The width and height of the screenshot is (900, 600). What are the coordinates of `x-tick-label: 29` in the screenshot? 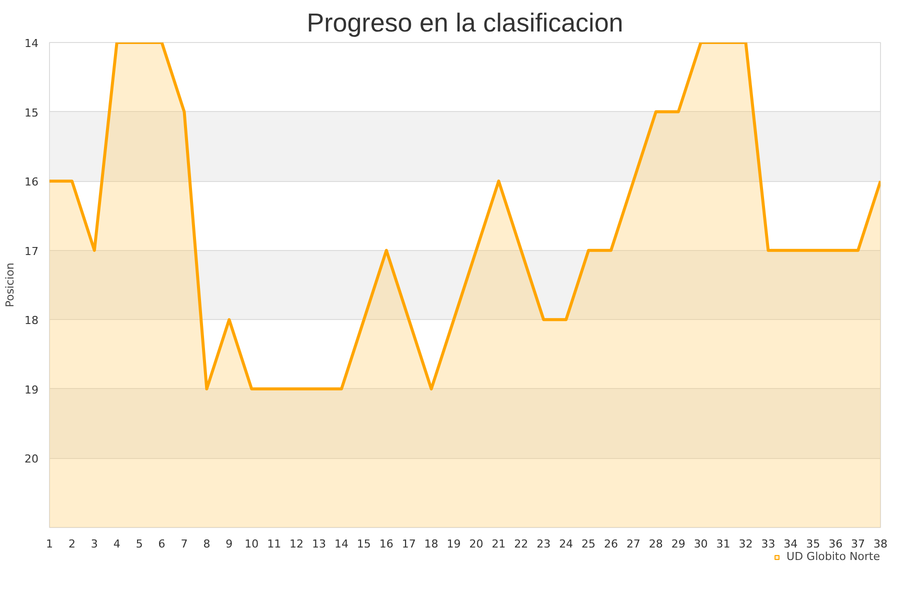 It's located at (678, 544).